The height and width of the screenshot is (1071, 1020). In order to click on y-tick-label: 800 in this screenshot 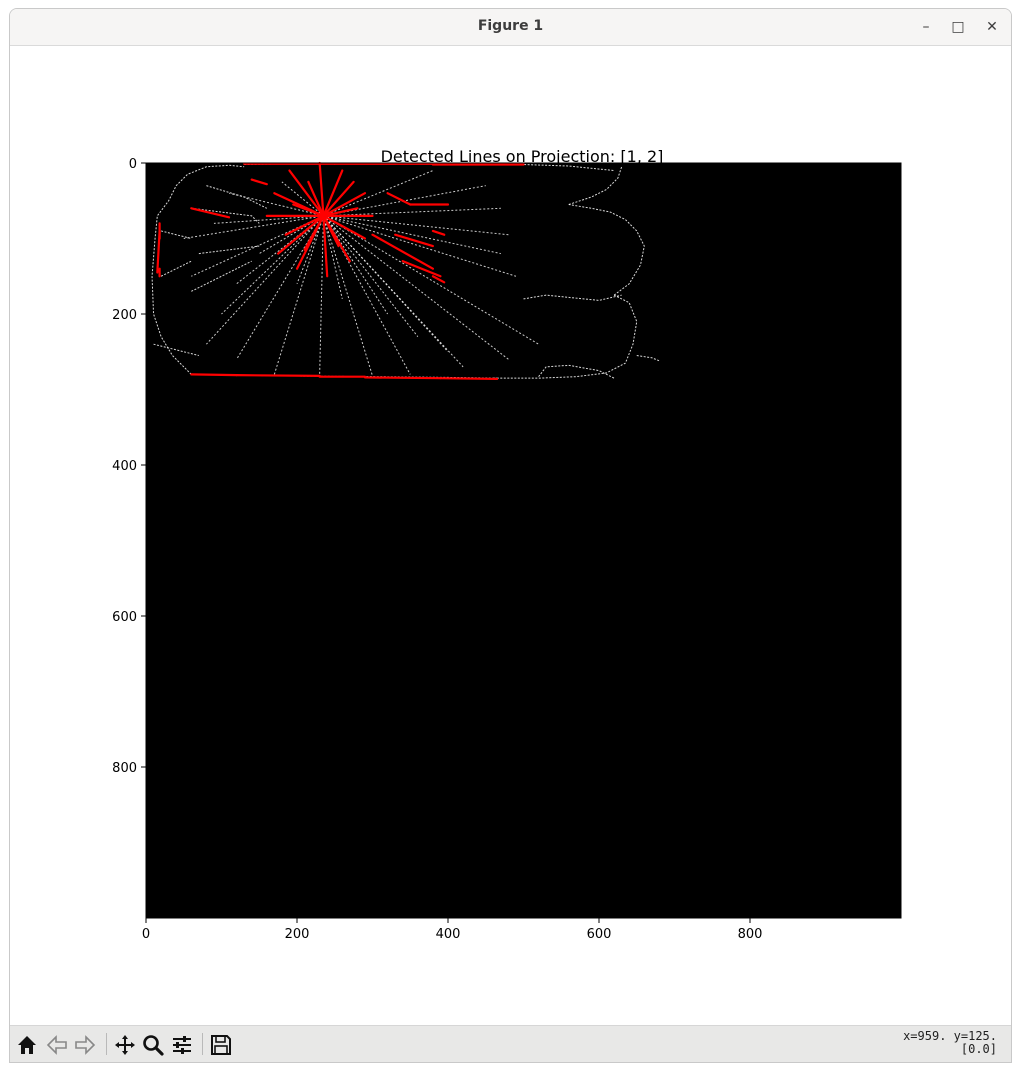, I will do `click(124, 768)`.